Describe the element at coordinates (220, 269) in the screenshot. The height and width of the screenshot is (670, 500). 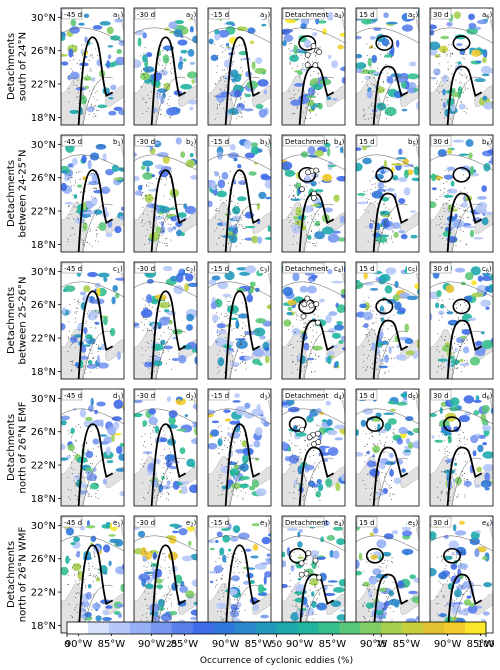
I see `time-label: -15 d` at that location.